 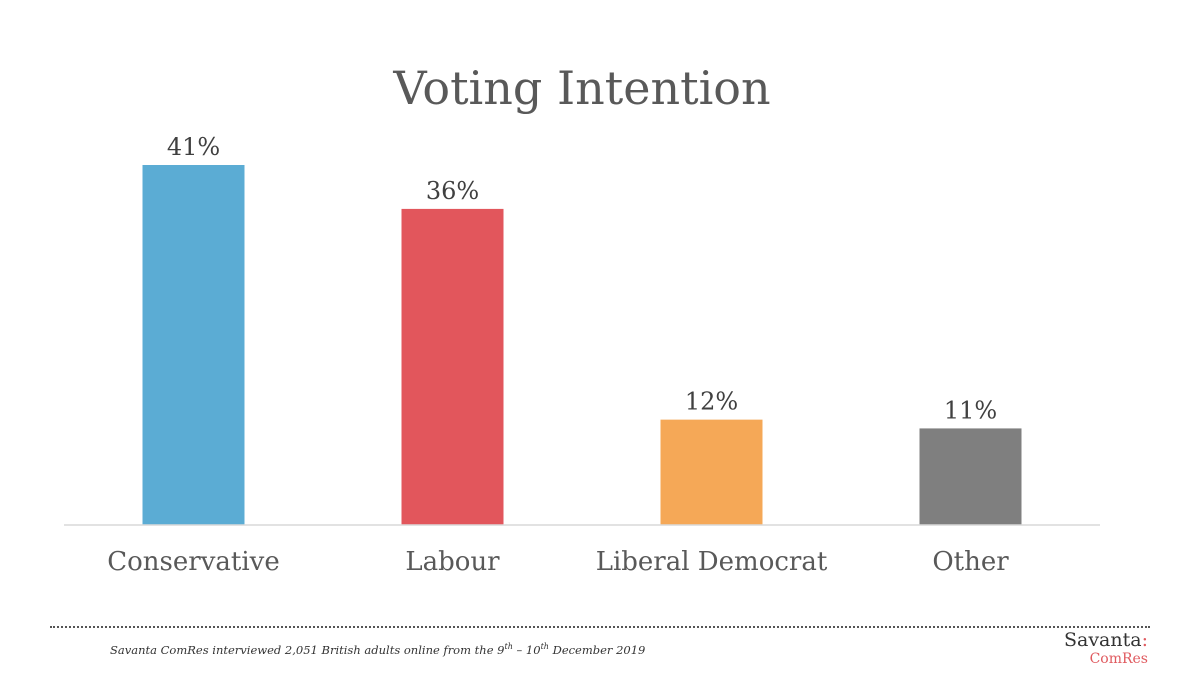 I want to click on logo-colon: :, so click(x=1144, y=640).